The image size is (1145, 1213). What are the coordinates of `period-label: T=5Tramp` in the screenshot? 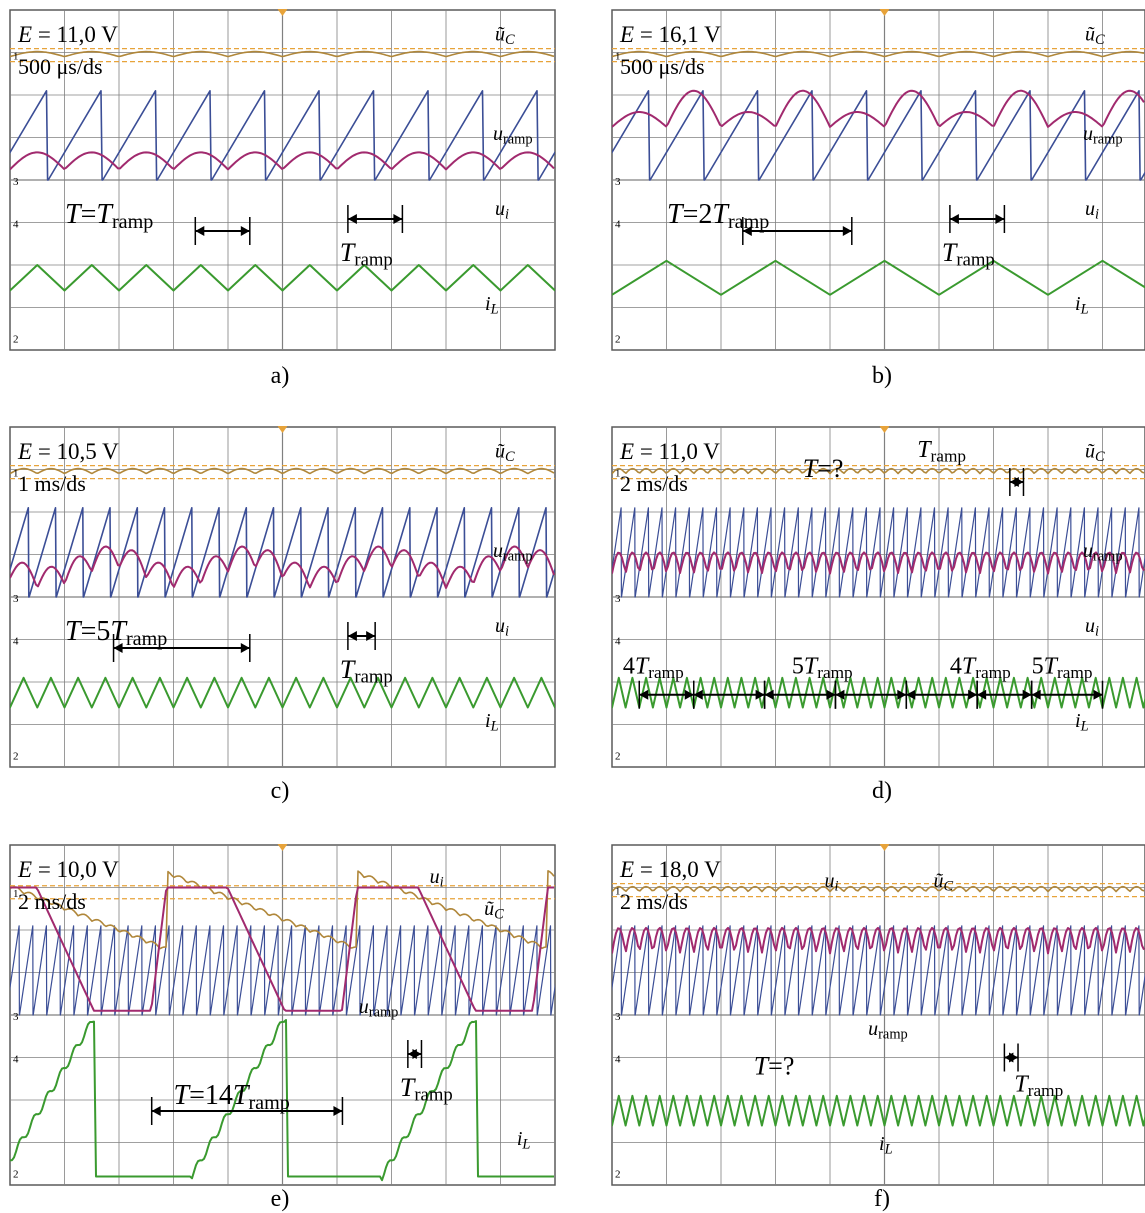 It's located at (116, 633).